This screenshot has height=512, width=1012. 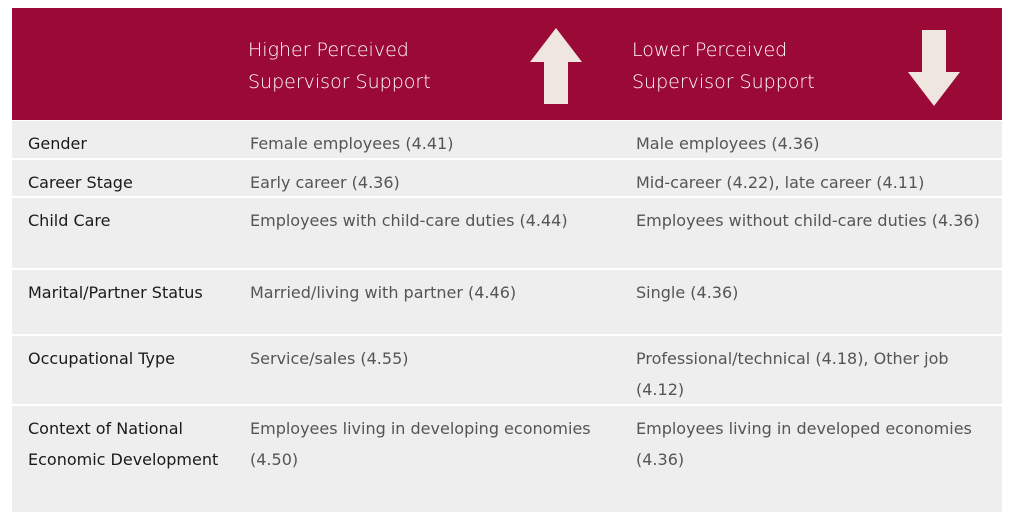 What do you see at coordinates (123, 444) in the screenshot?
I see `row-label: Context of National Economic Development` at bounding box center [123, 444].